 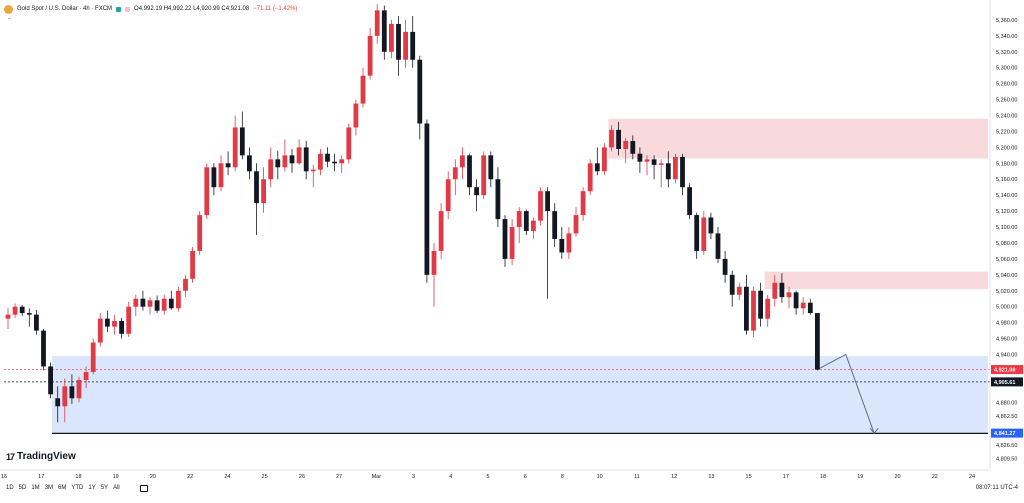 I want to click on y-tick-label: 5,220.00, so click(x=1006, y=132).